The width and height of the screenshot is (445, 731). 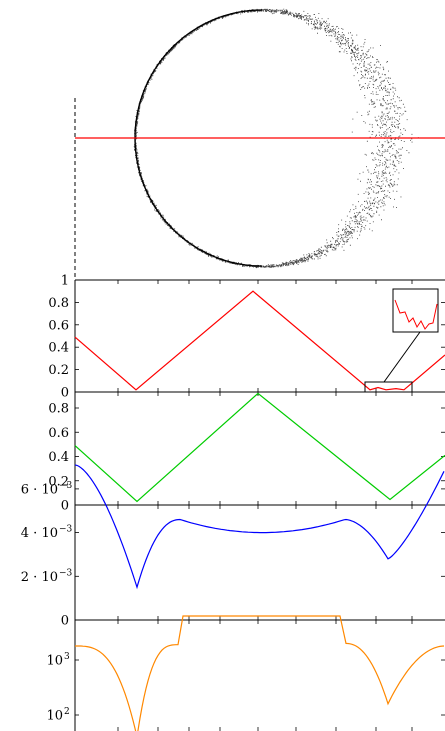 I want to click on p2-ytick-label: 0.8, so click(x=58, y=409).